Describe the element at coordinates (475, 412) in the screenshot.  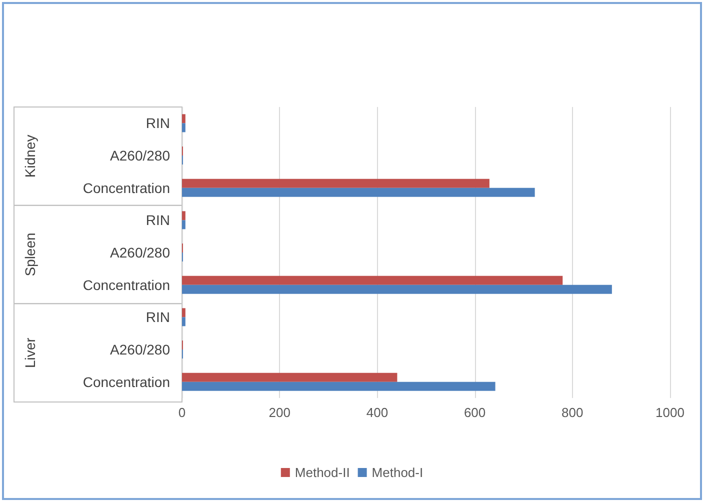
I see `x-tick-label: 600` at that location.